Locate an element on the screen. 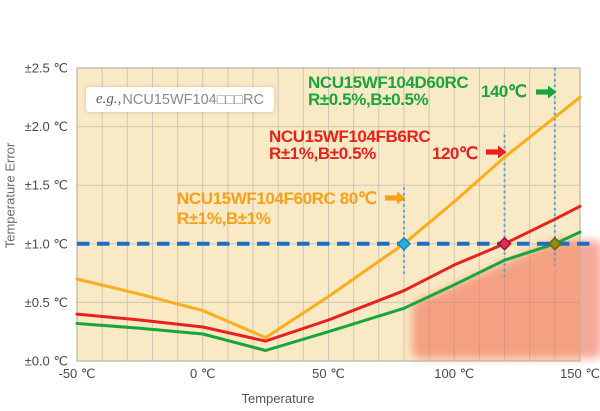 Image resolution: width=600 pixels, height=411 pixels. example-prefix: e.g., is located at coordinates (109, 99).